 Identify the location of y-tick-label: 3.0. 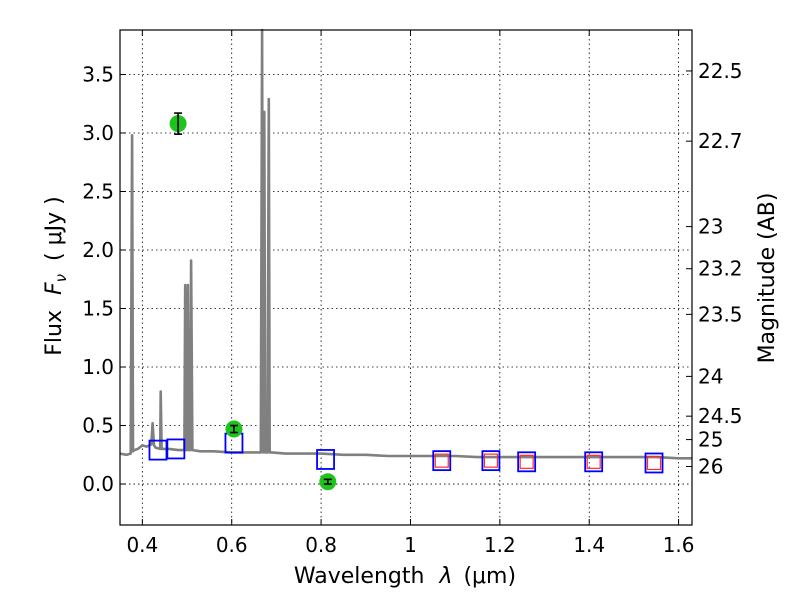
(98, 133).